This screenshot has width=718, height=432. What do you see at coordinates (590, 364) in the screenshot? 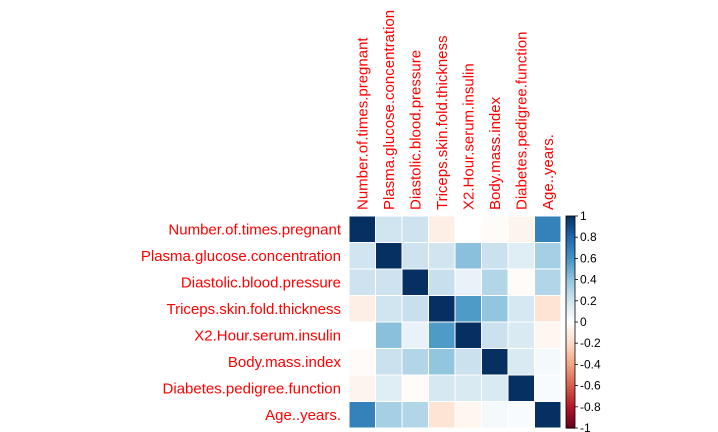
I see `legend-tick-label: -0.4` at bounding box center [590, 364].